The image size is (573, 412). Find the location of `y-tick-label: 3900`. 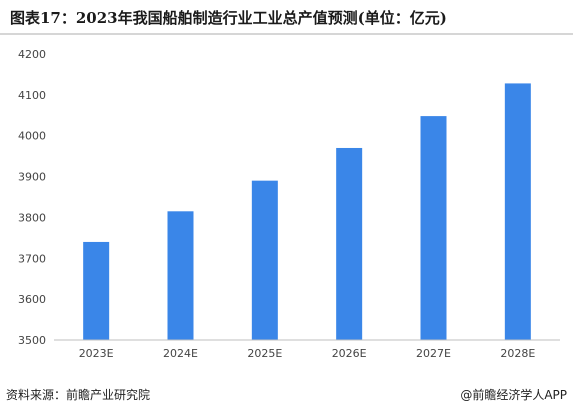

y-tick-label: 3900 is located at coordinates (32, 177).